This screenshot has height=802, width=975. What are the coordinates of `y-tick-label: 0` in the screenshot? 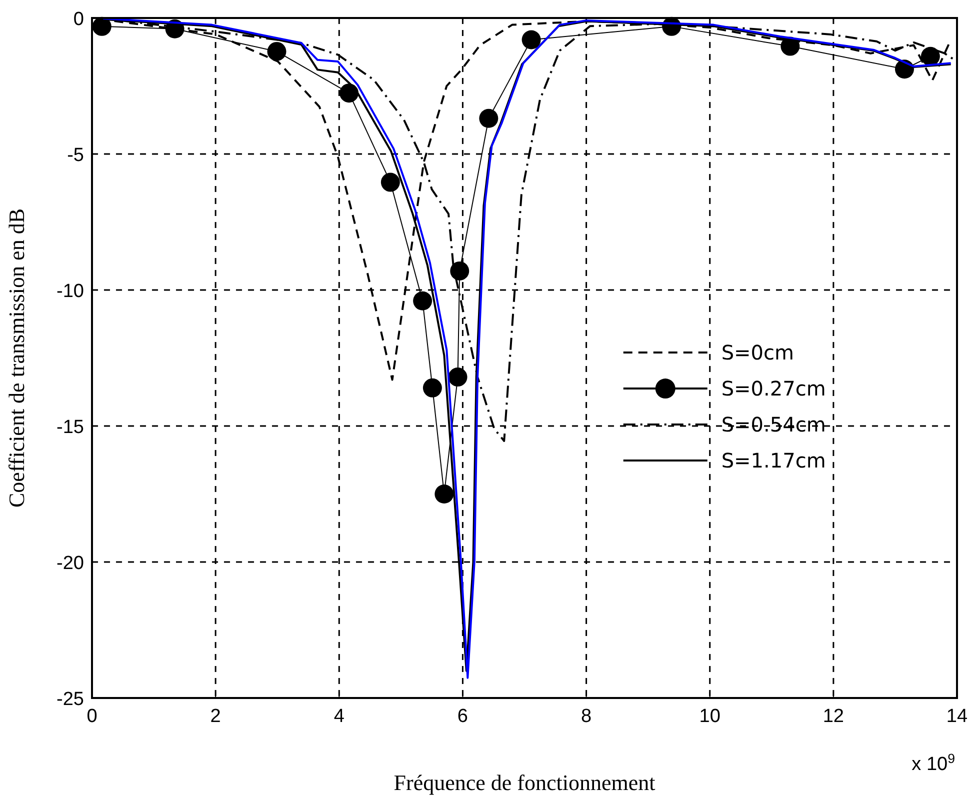 It's located at (78, 19).